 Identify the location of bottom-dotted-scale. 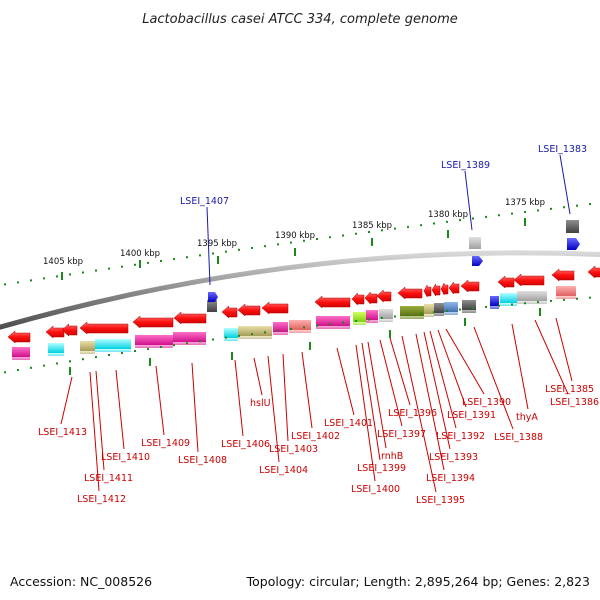
(297, 335).